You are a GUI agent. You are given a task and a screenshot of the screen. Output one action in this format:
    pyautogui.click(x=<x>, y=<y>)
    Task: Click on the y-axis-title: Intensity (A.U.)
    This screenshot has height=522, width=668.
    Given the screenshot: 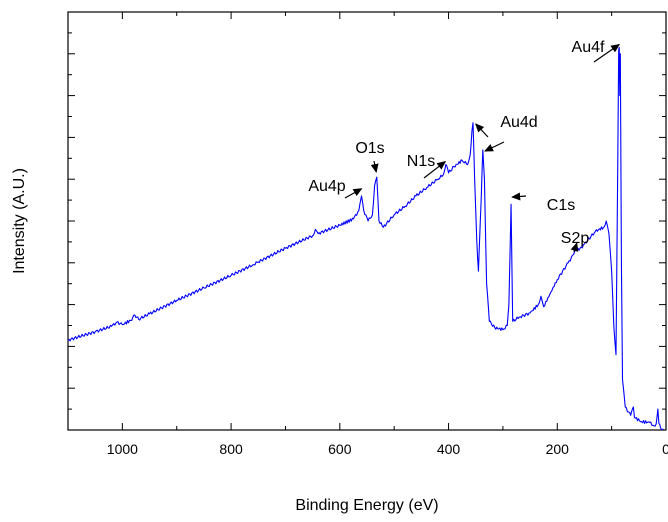 What is the action you would take?
    pyautogui.click(x=19, y=221)
    